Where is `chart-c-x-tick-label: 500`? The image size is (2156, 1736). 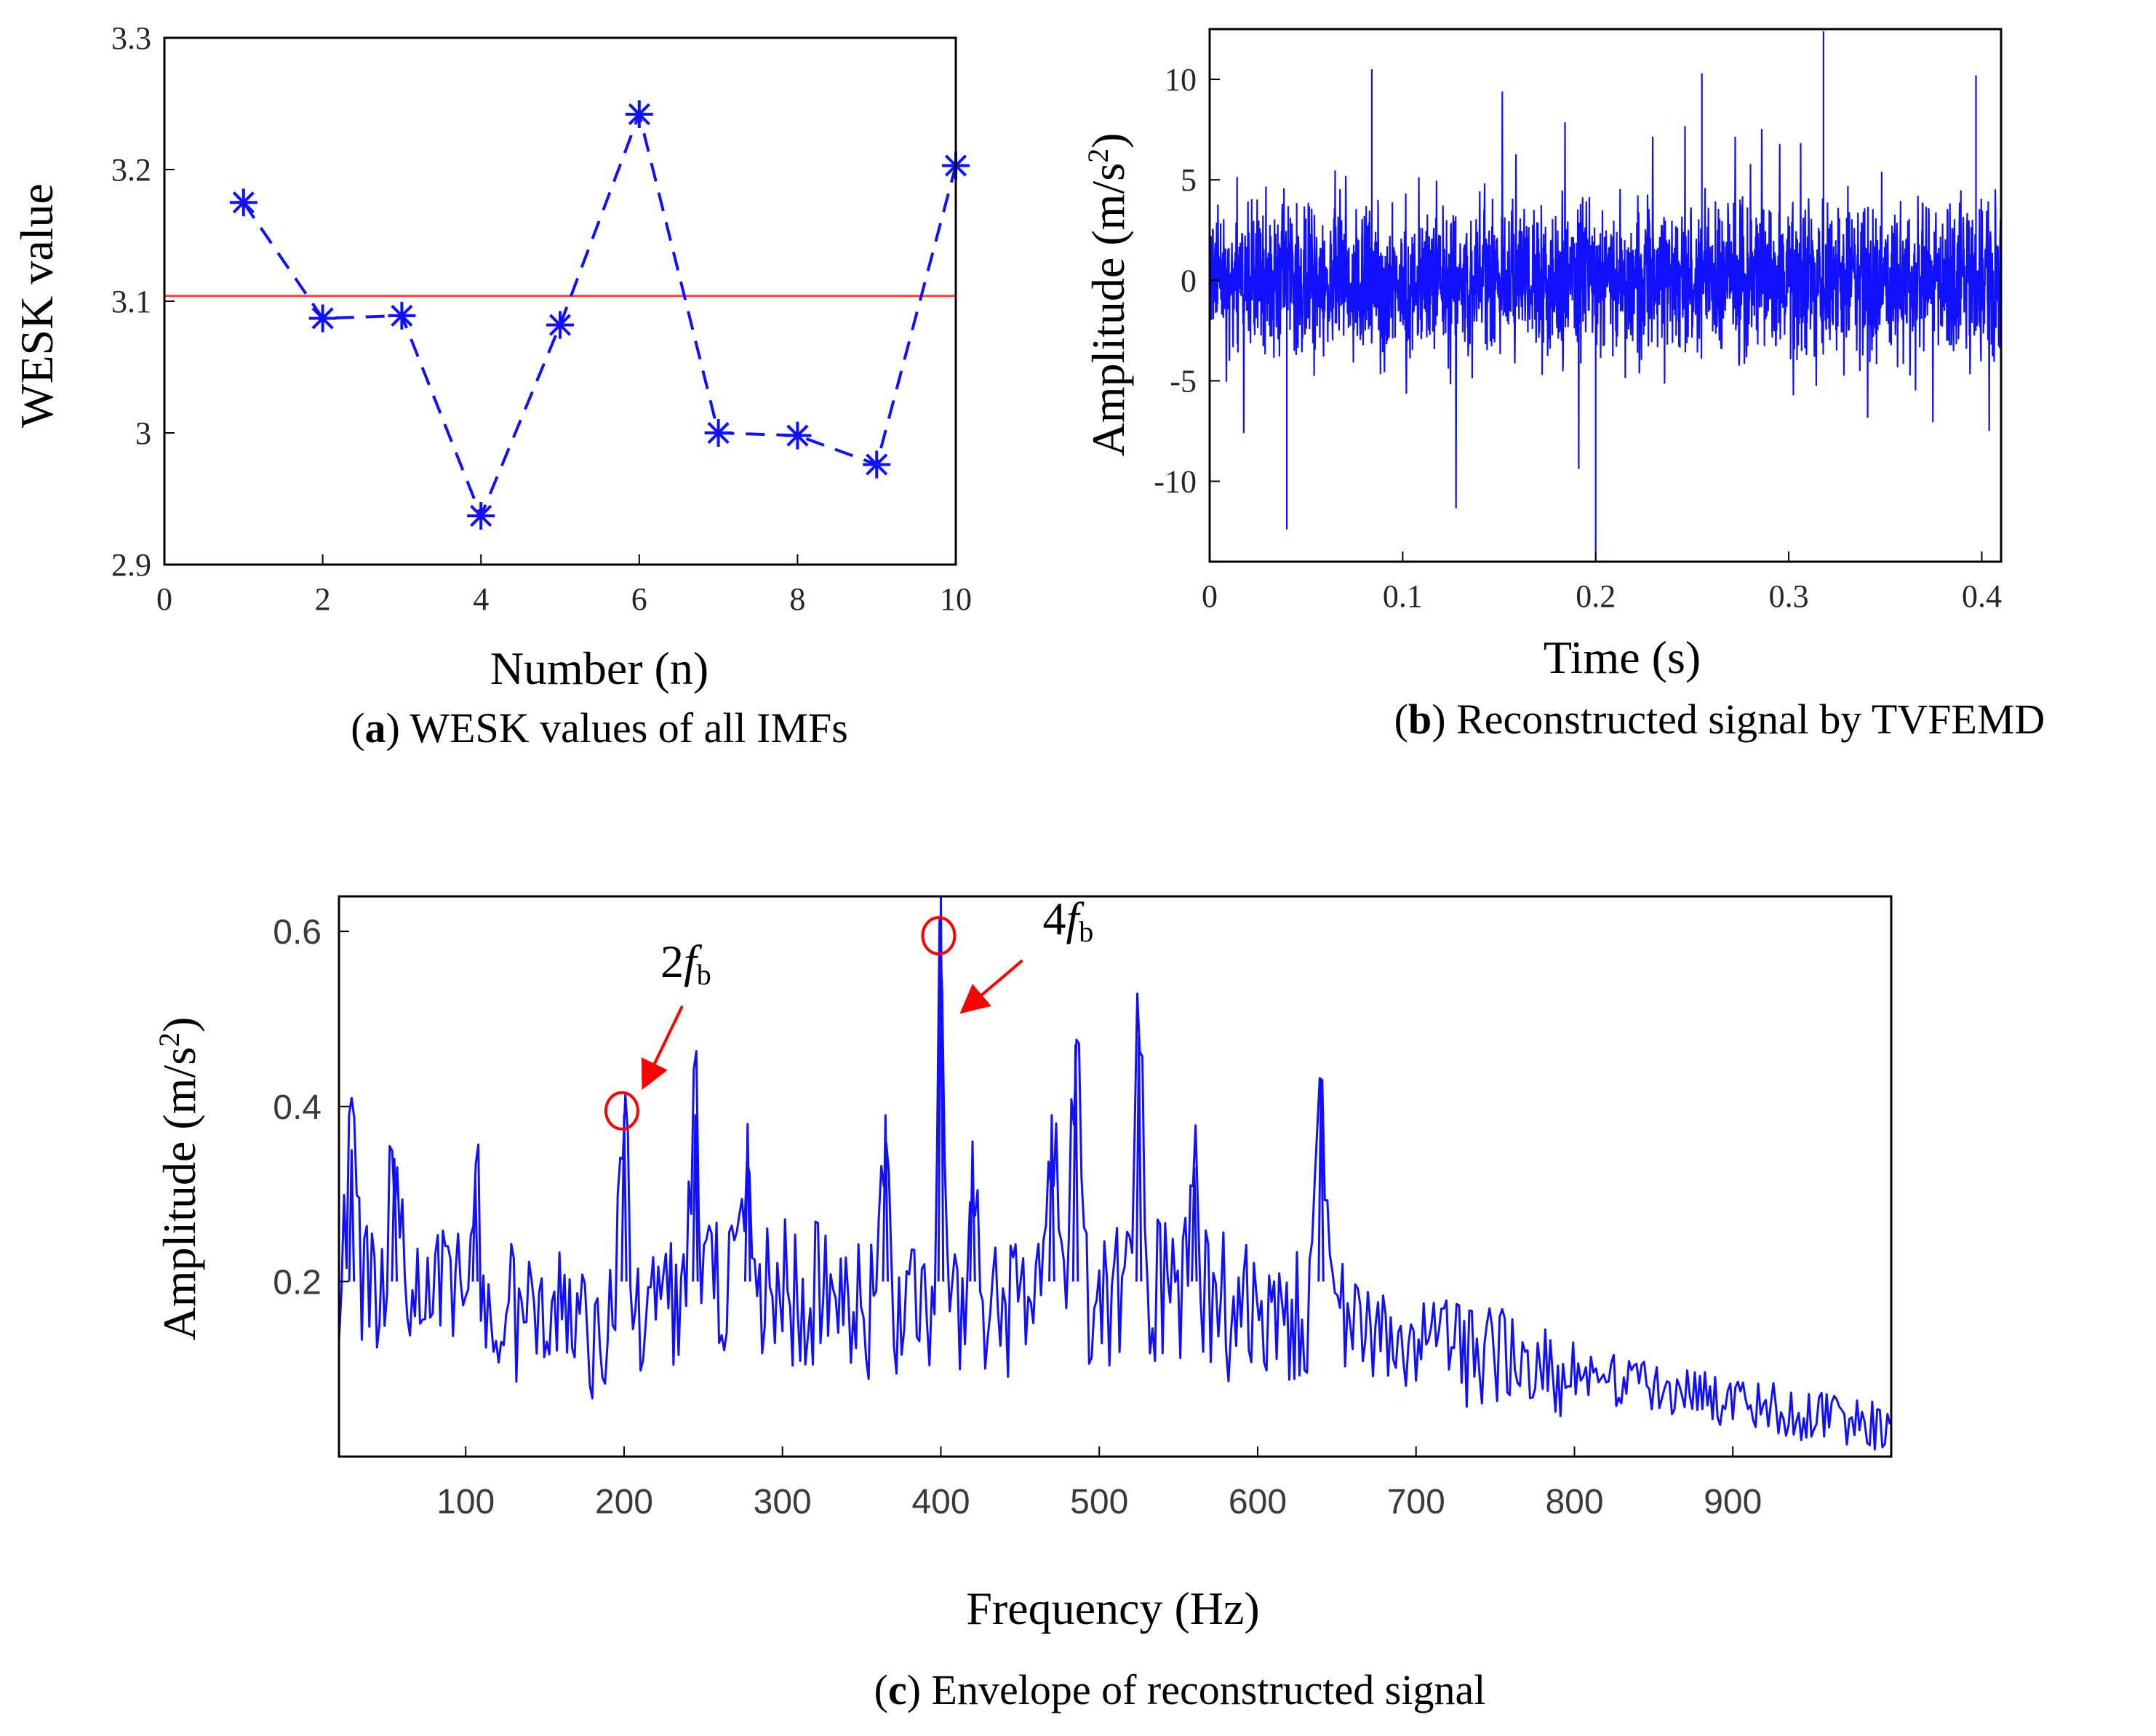
chart-c-x-tick-label: 500 is located at coordinates (1099, 1502).